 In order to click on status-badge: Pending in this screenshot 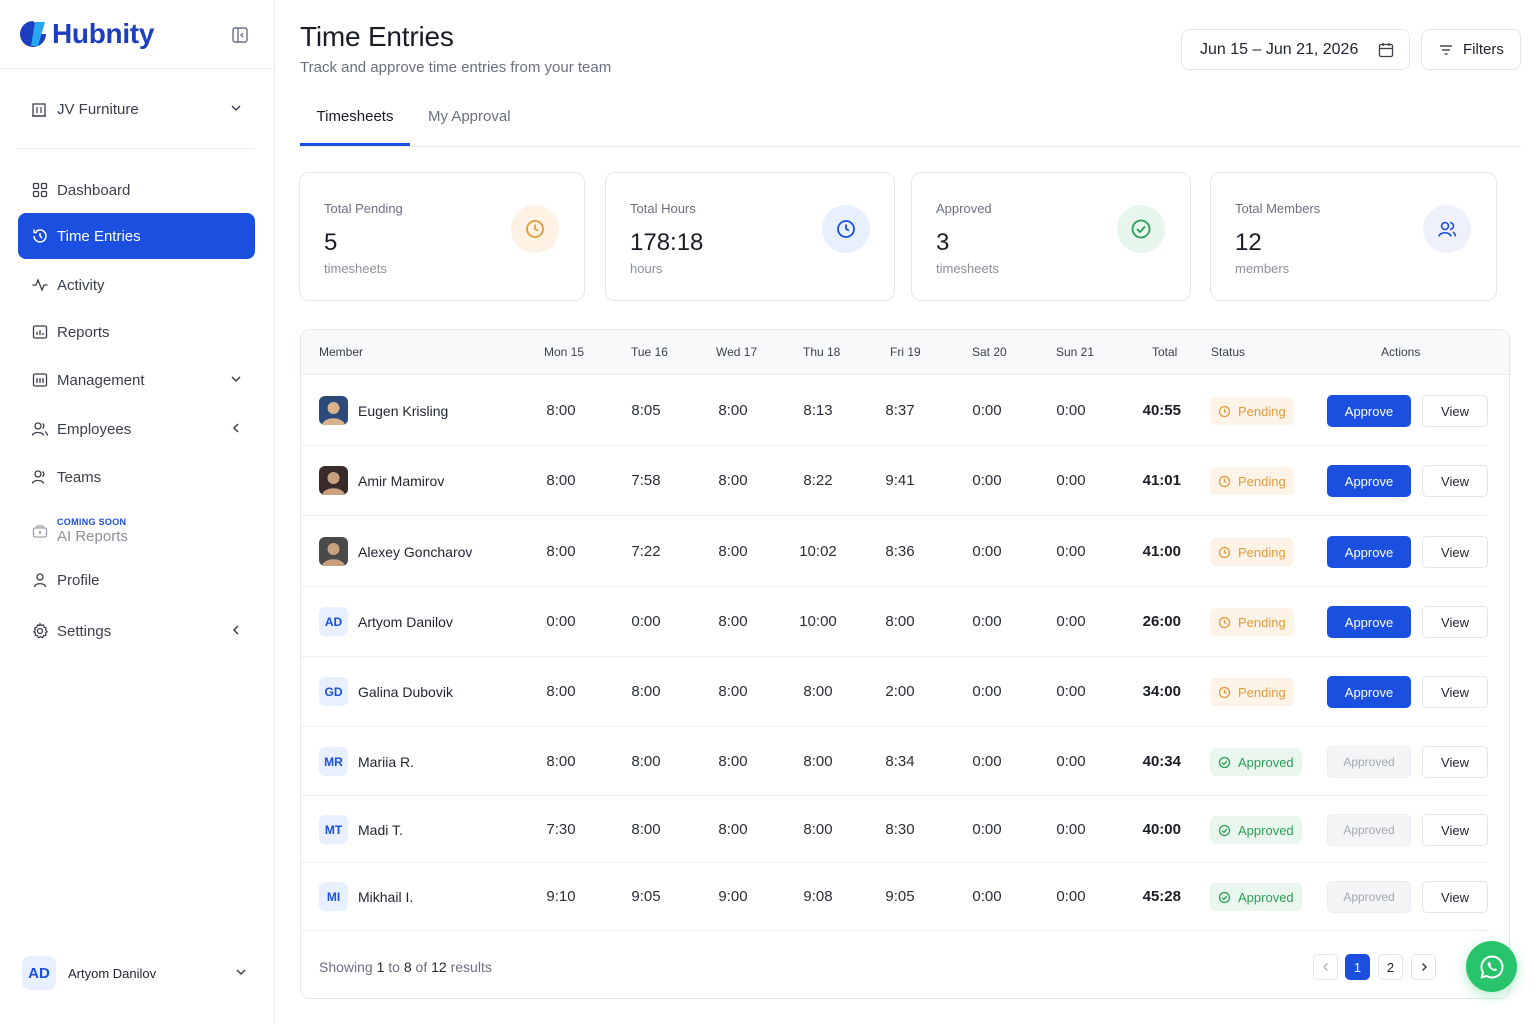, I will do `click(1252, 622)`.